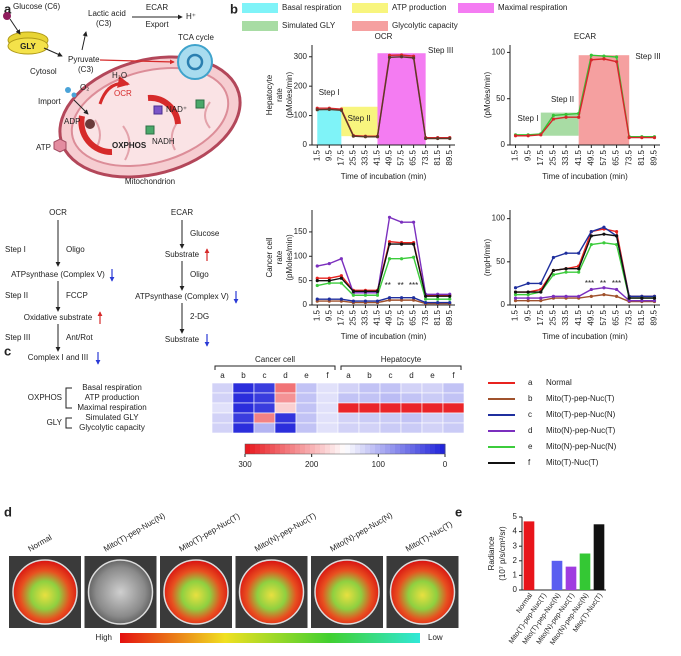 This screenshot has height=656, width=681. I want to click on legend-letter: d, so click(530, 430).